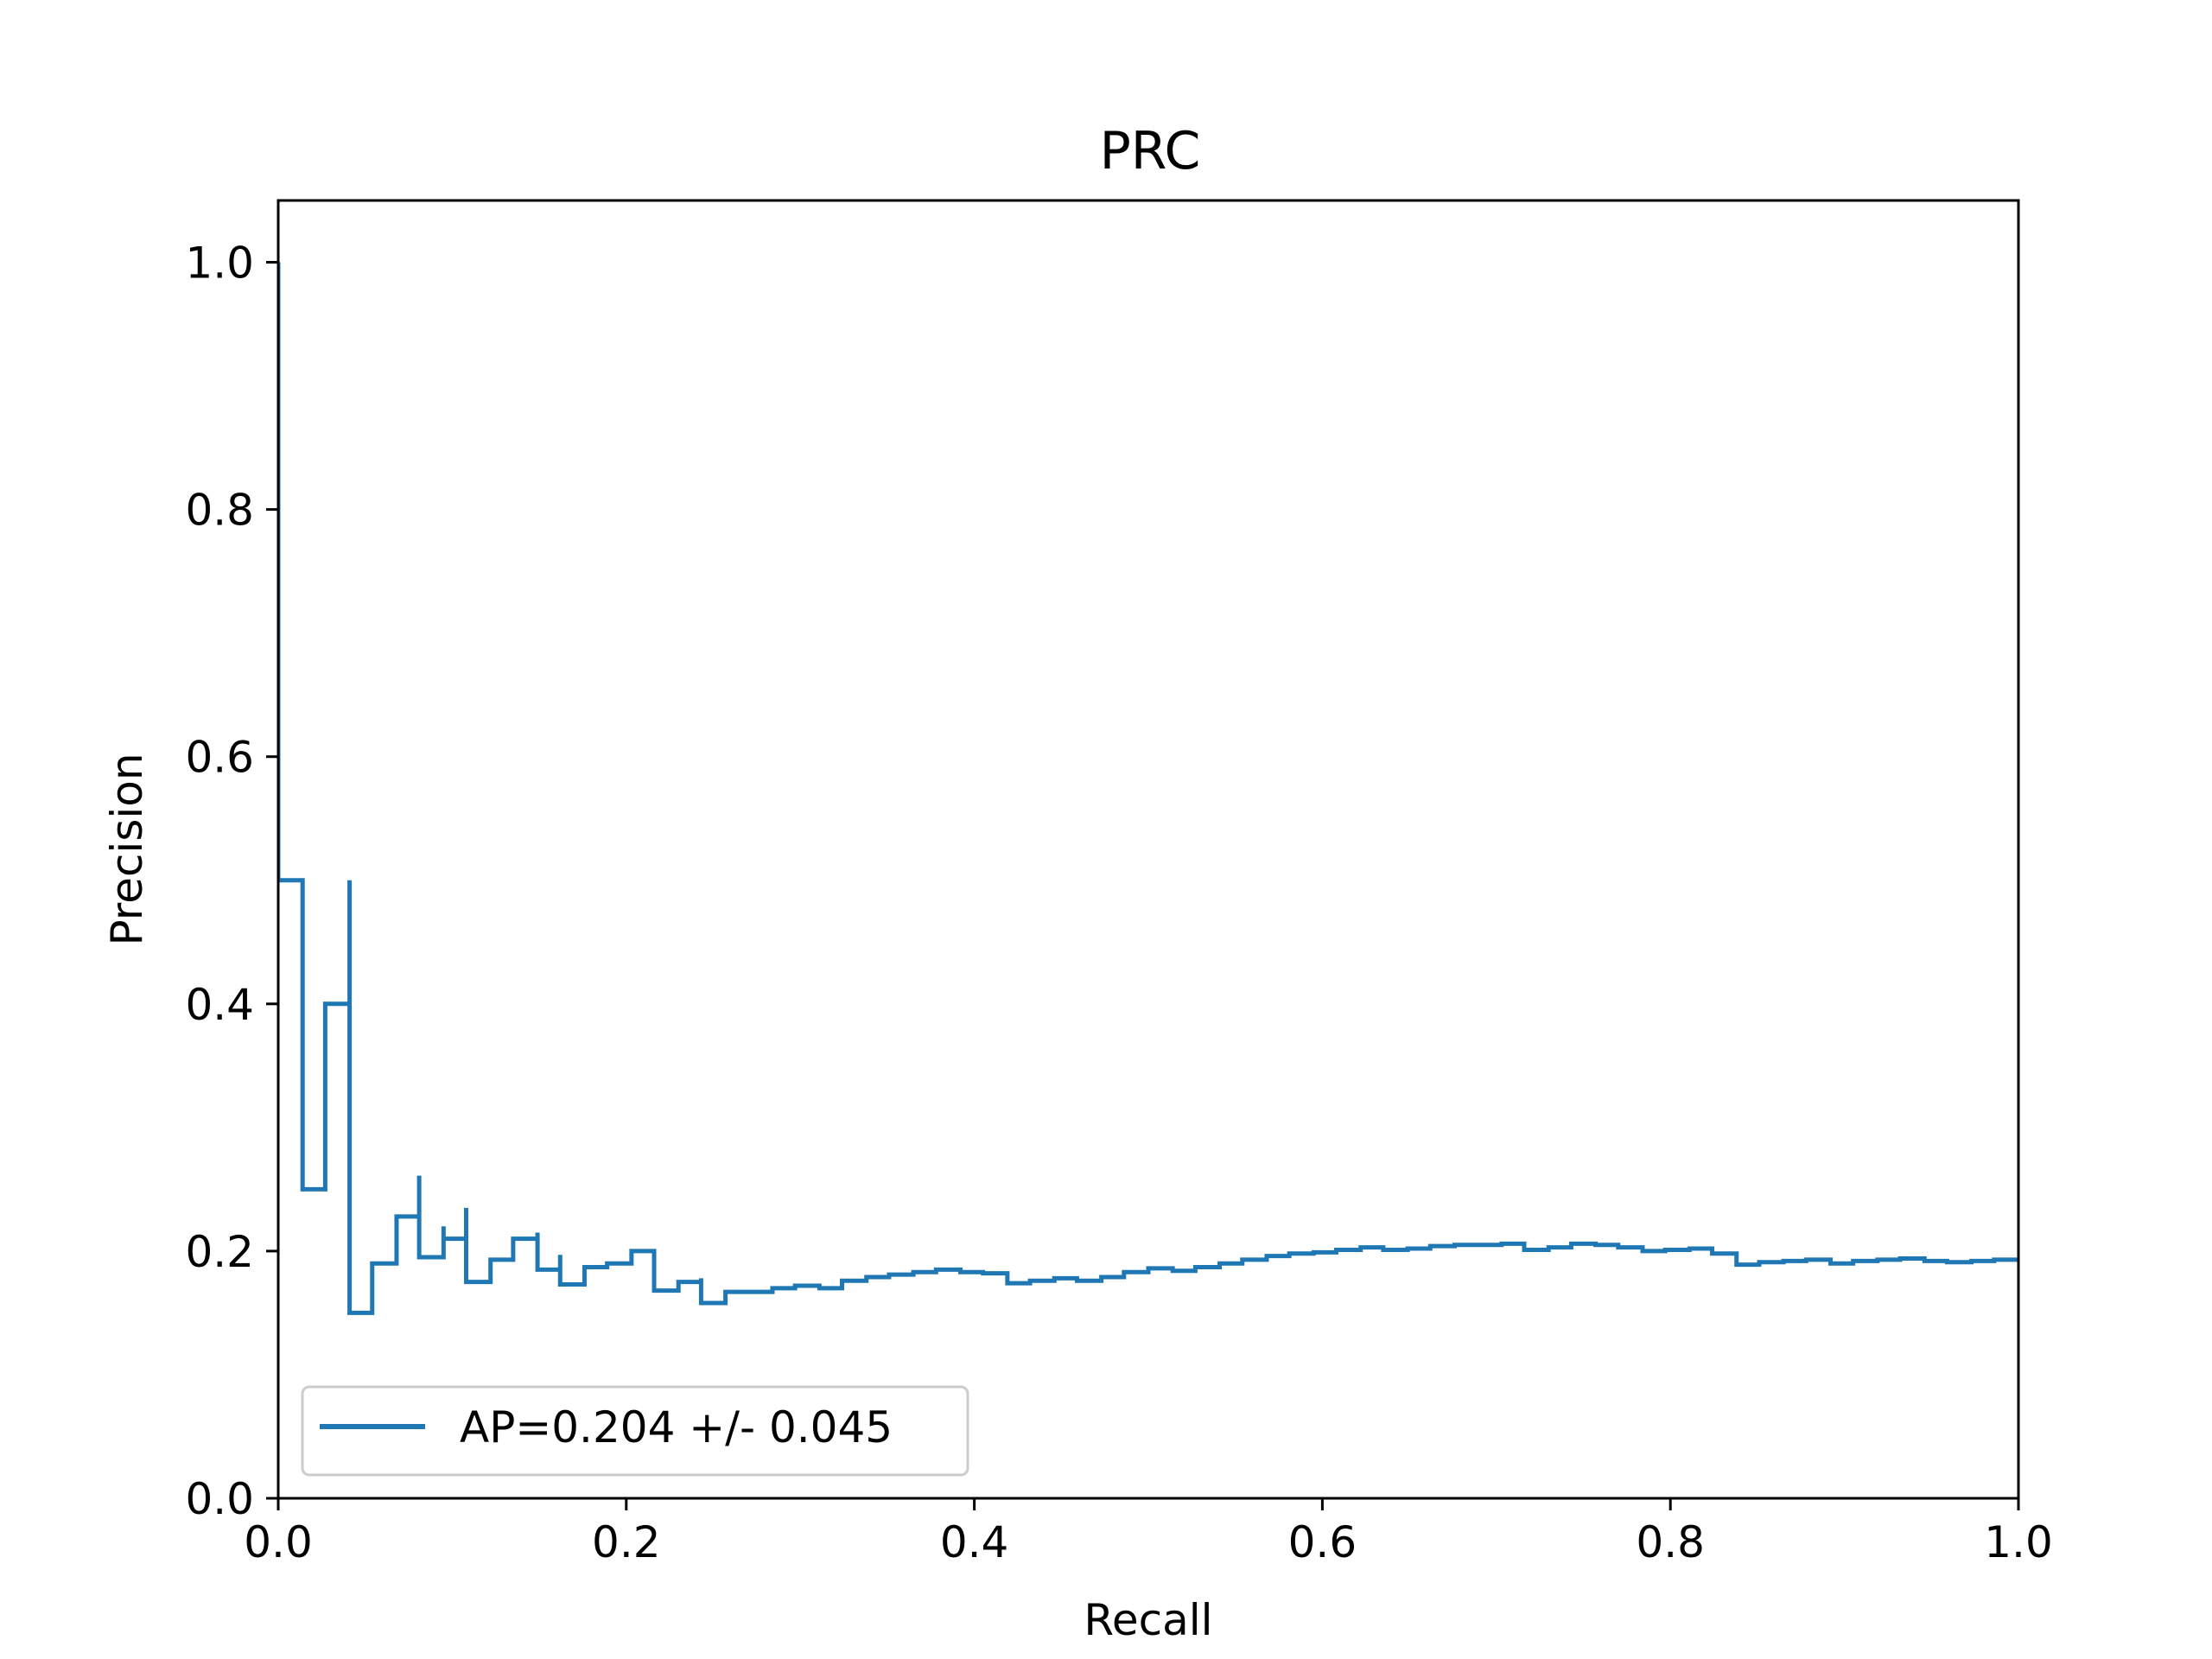 The height and width of the screenshot is (1659, 2212). I want to click on x-tick-label: 0.8, so click(1670, 1542).